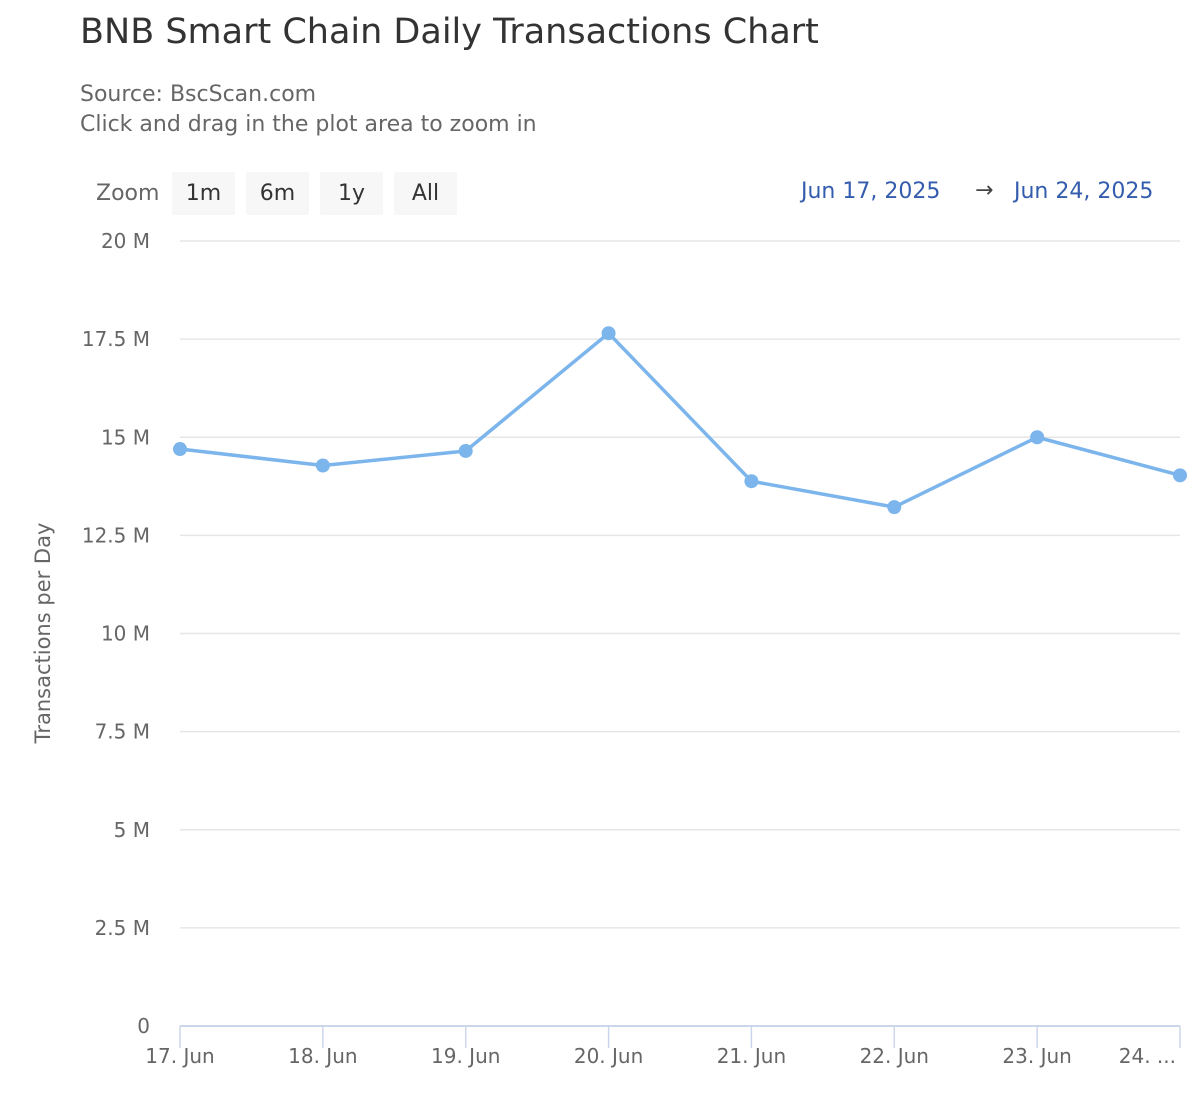 The width and height of the screenshot is (1200, 1100). I want to click on x-tick-label: 19. Jun, so click(465, 1056).